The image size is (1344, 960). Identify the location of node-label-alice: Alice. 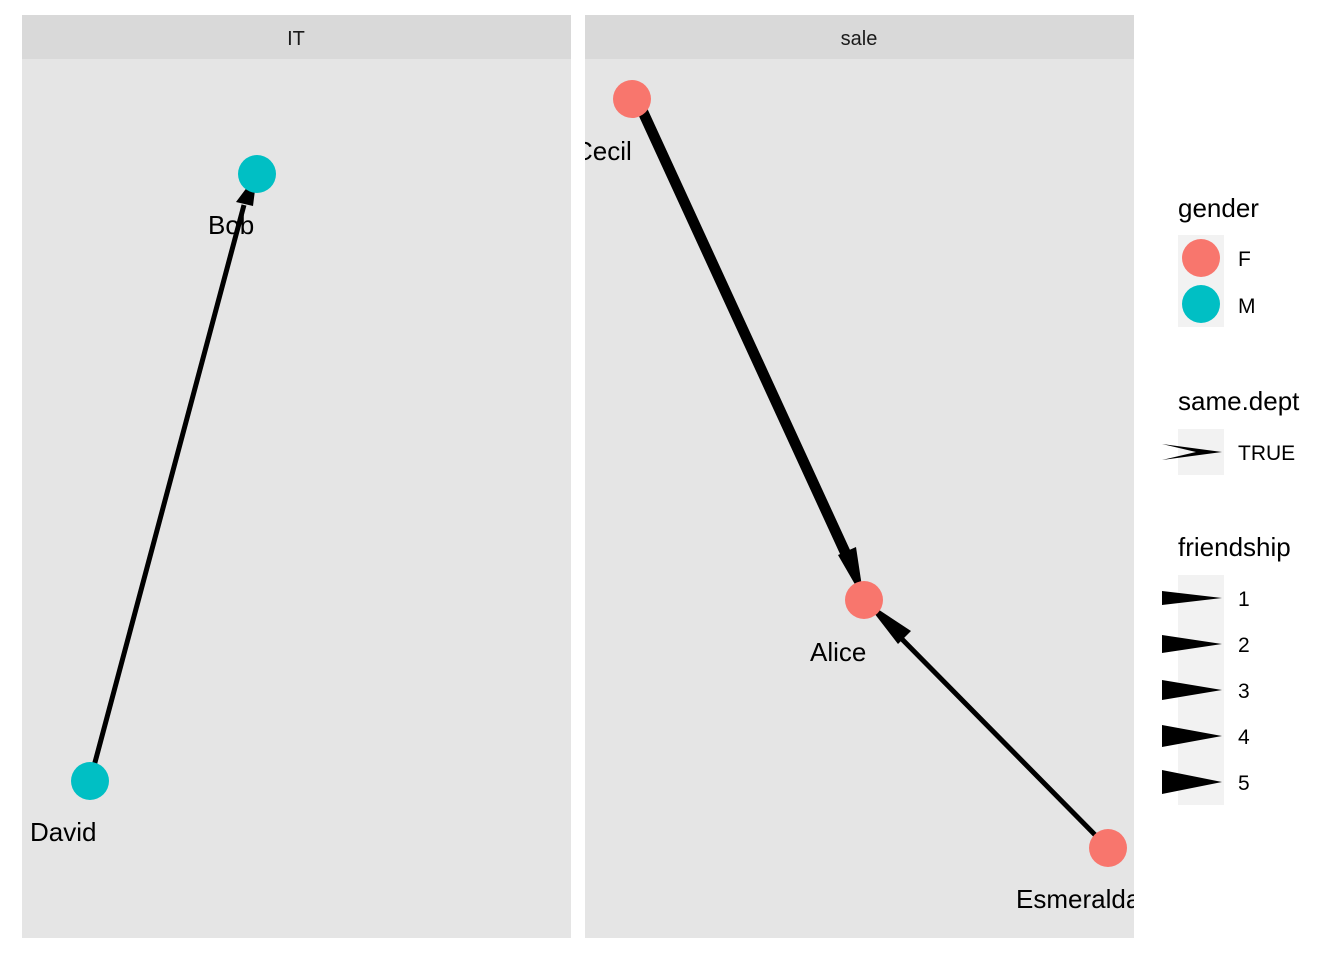
(838, 652).